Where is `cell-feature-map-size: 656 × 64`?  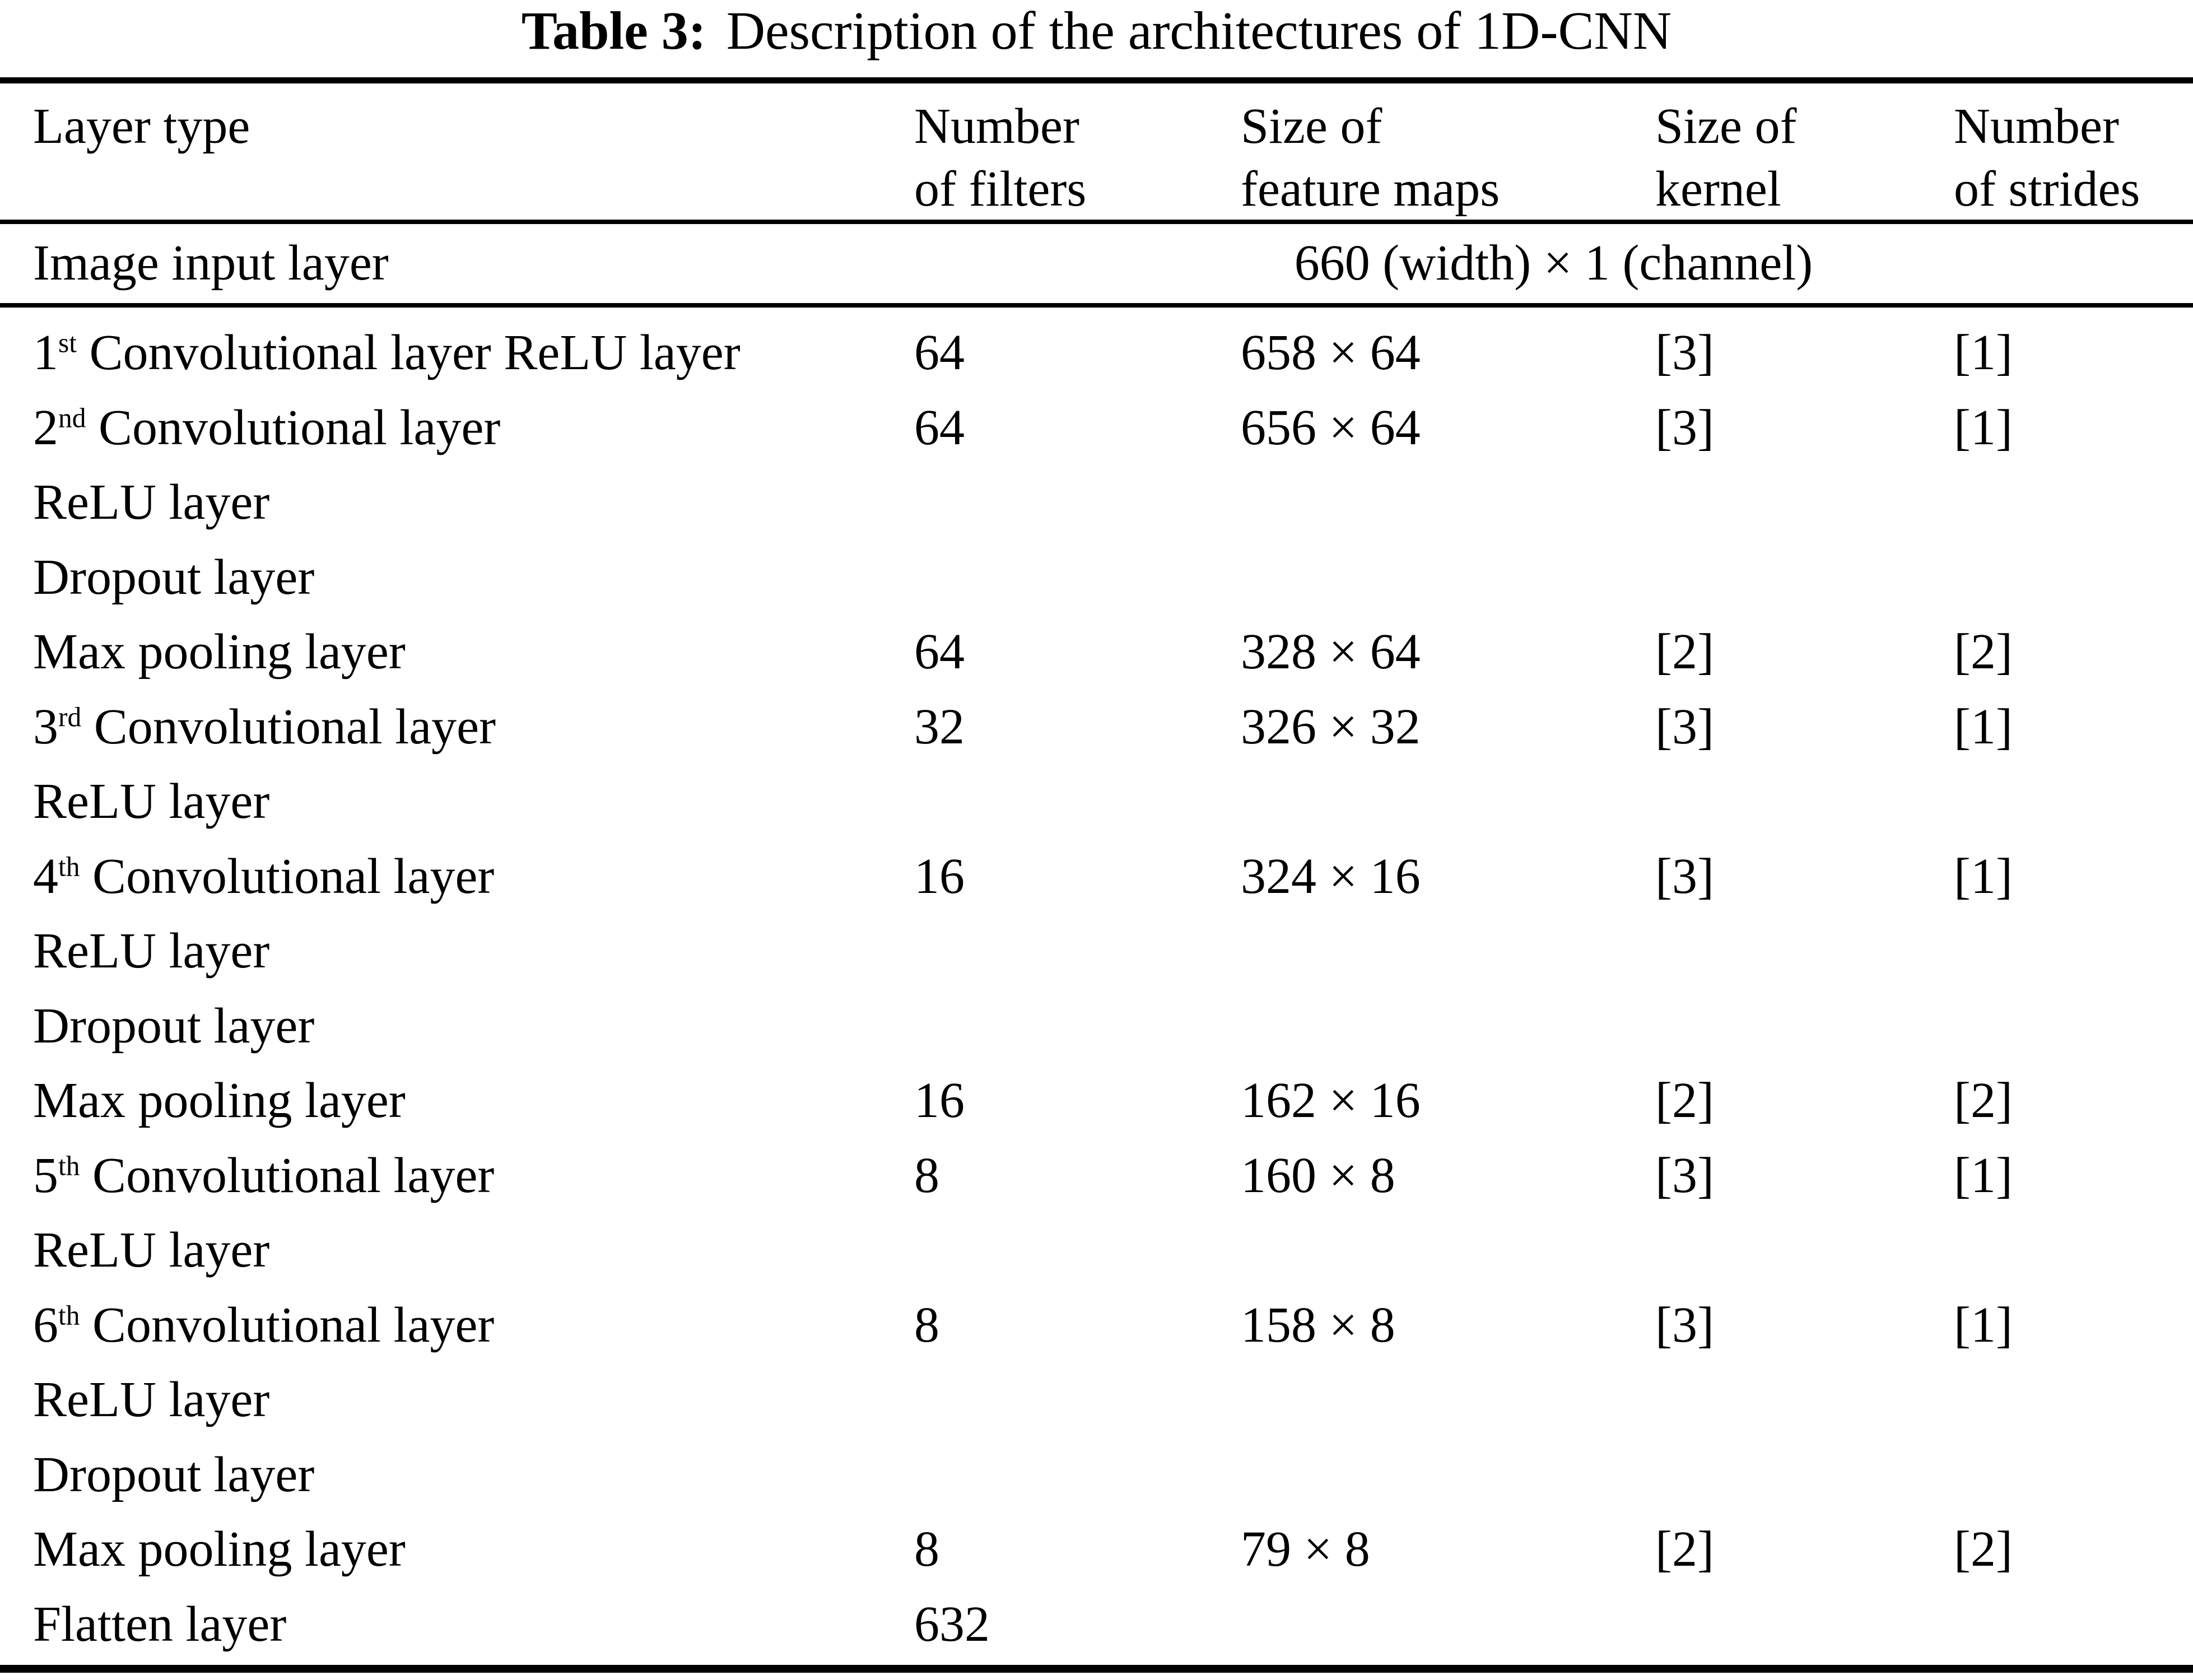 cell-feature-map-size: 656 × 64 is located at coordinates (1331, 427).